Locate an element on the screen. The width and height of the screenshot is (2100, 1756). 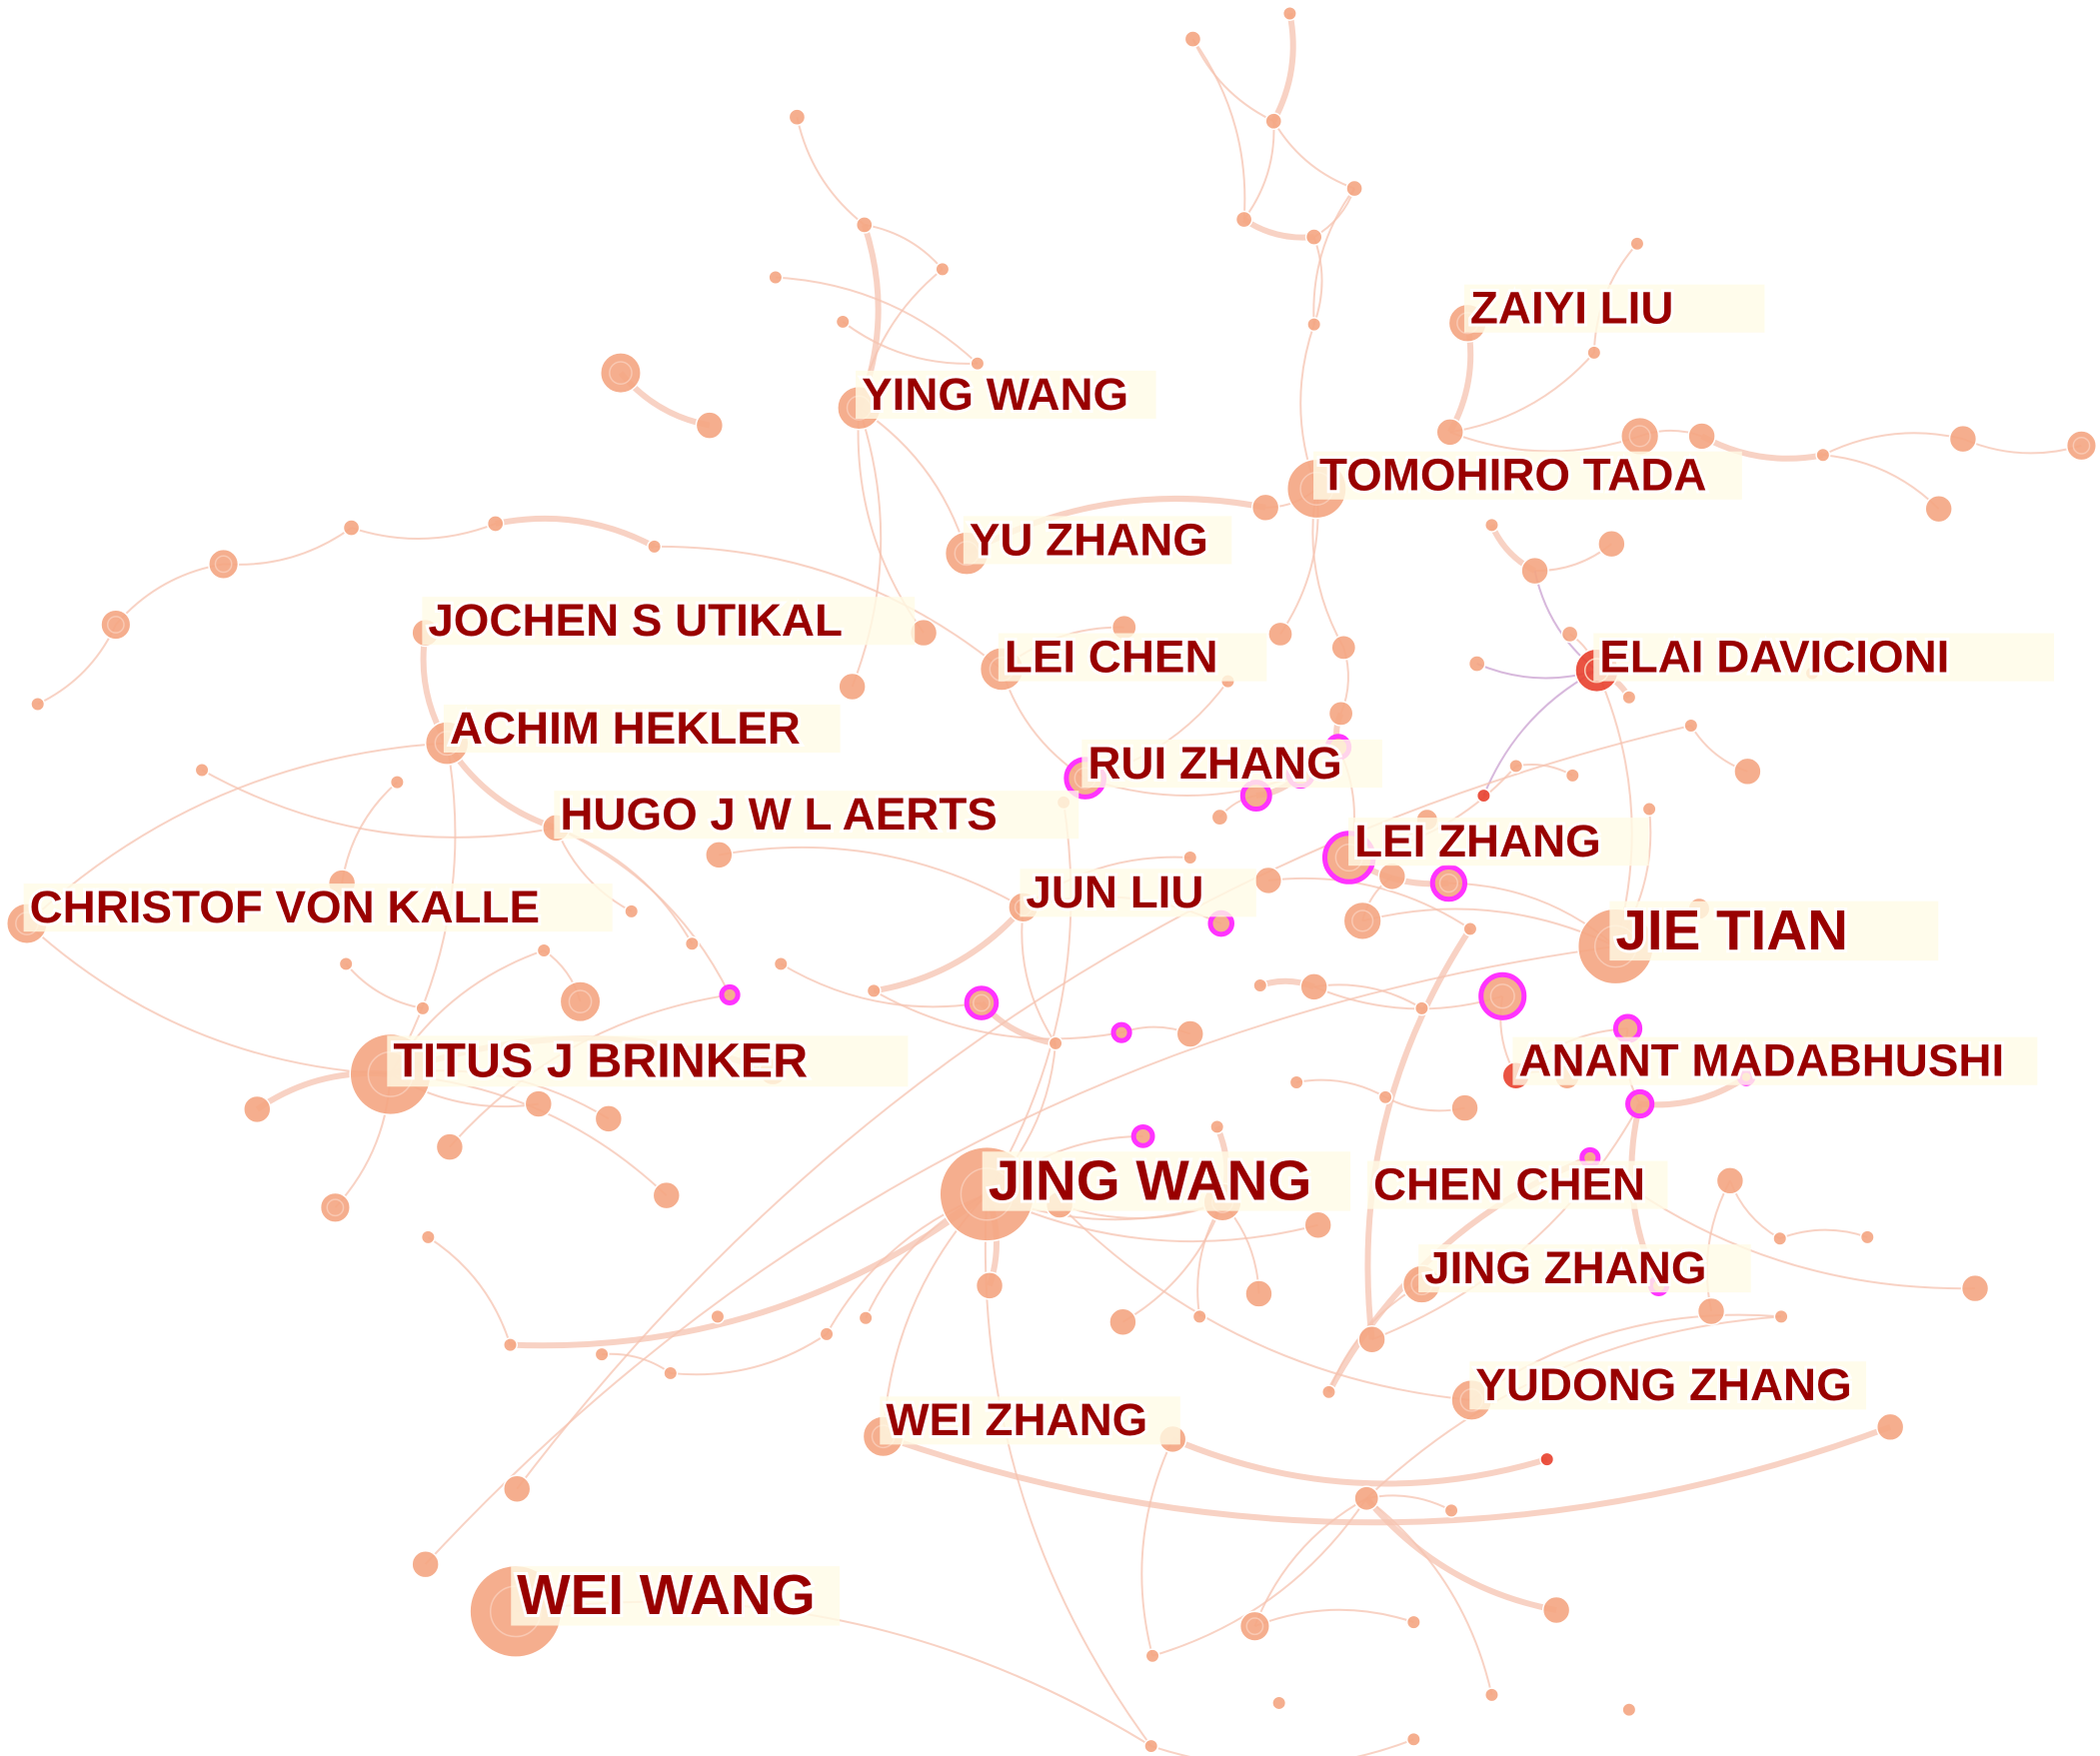
author-label: JUN LIU is located at coordinates (1138, 892).